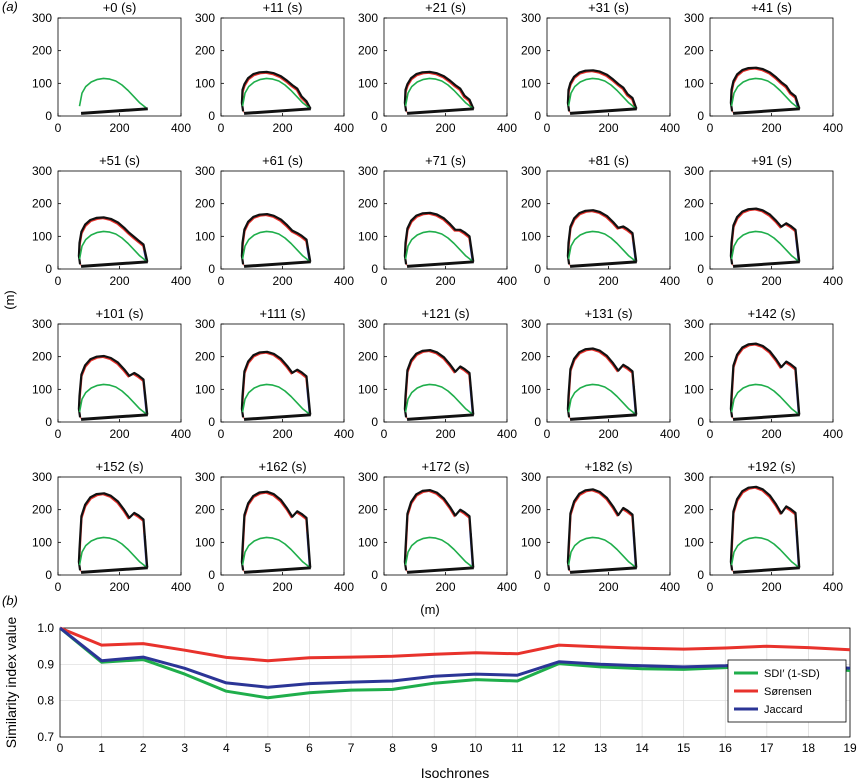 The width and height of the screenshot is (865, 781). I want to click on panel-frame, so click(119, 67).